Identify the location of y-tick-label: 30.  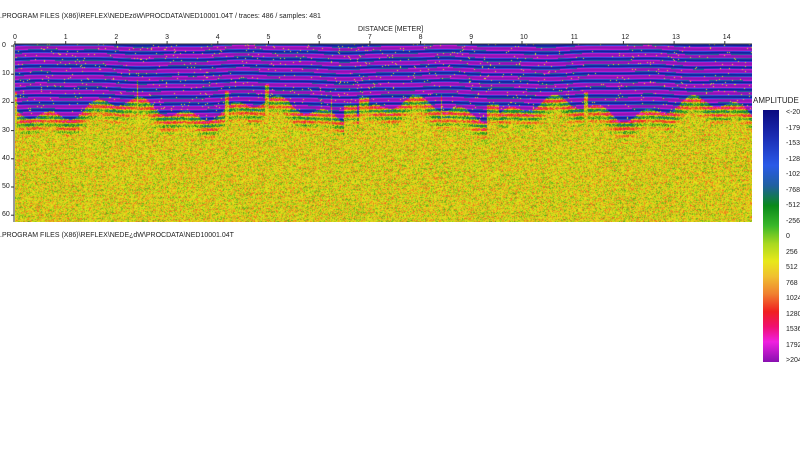
(6, 130).